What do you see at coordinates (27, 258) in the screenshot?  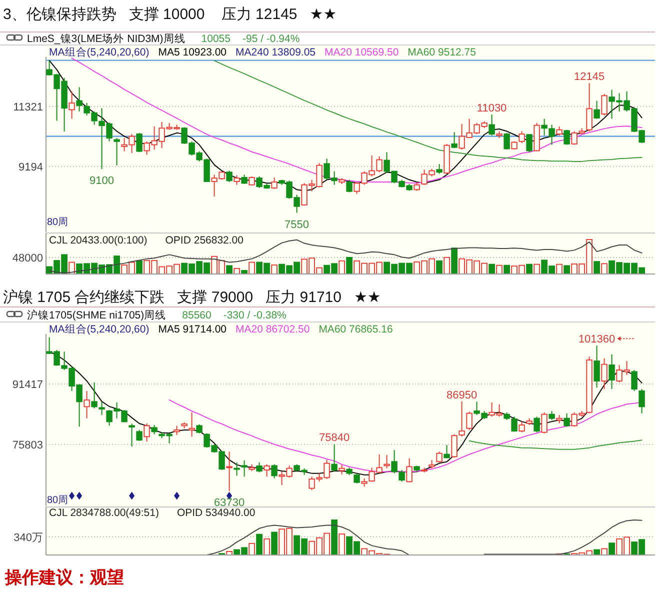 I see `text: 48000` at bounding box center [27, 258].